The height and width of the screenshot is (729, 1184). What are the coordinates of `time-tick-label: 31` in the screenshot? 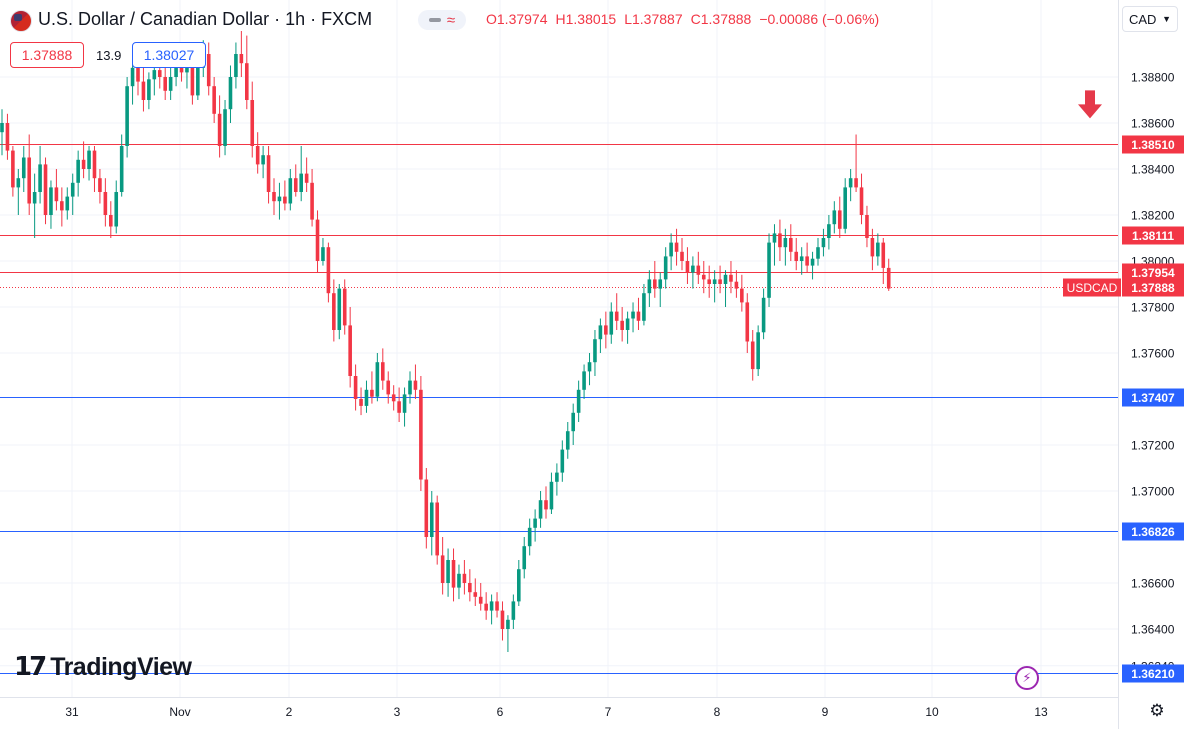 It's located at (72, 712).